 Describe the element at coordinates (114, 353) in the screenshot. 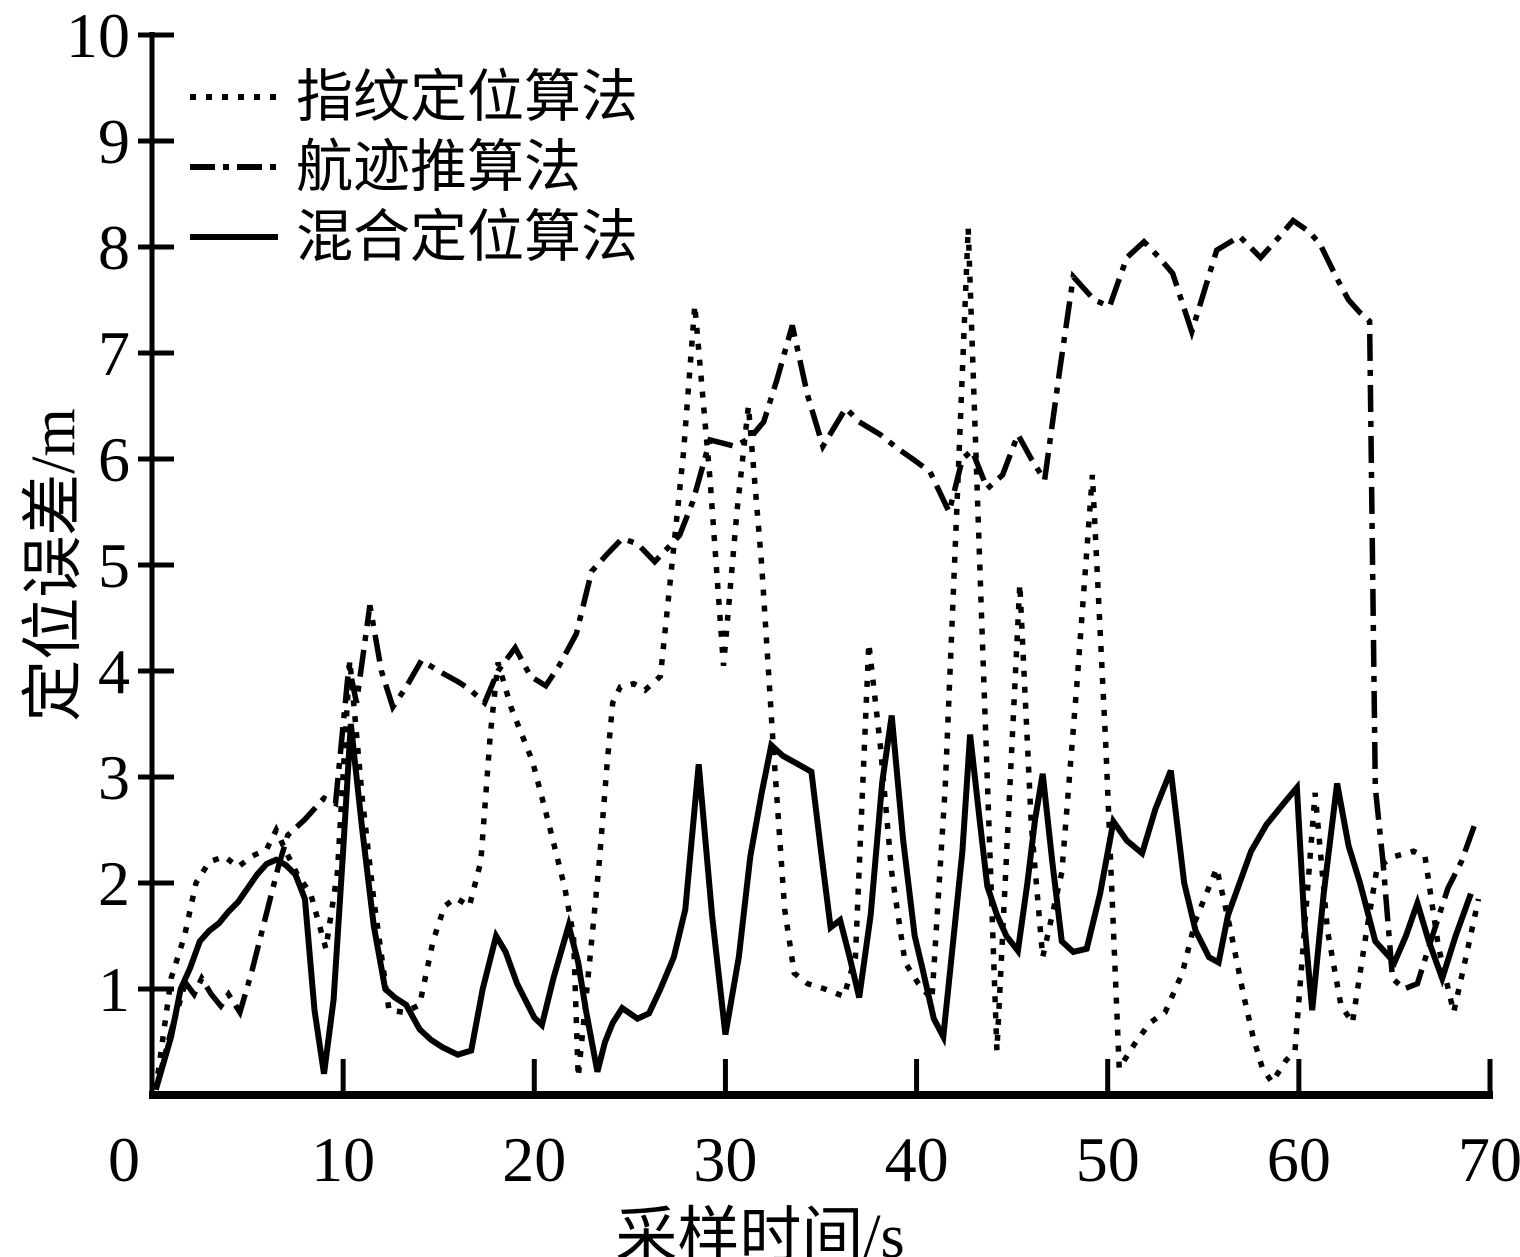

I see `y-tick-label: 7` at that location.